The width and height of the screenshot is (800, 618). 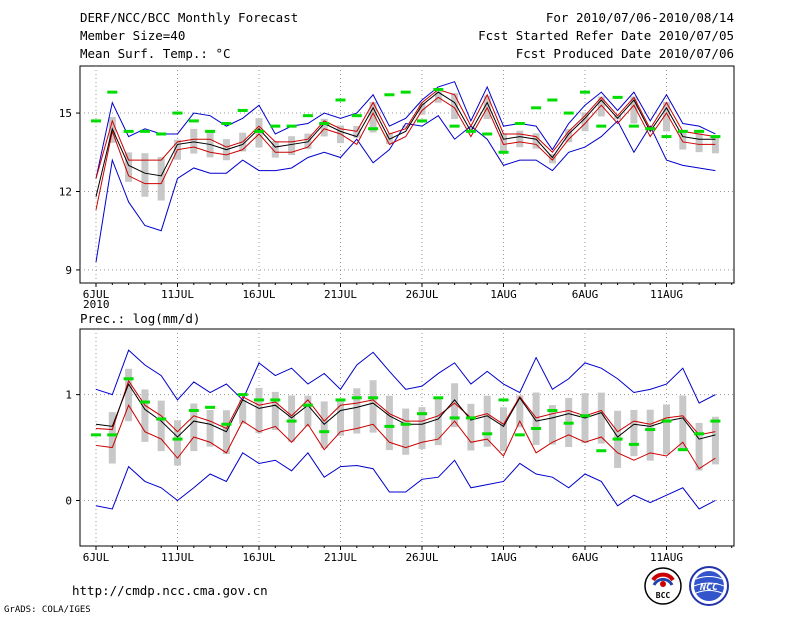 I want to click on ncc-logo-globe-icon, so click(x=709, y=586).